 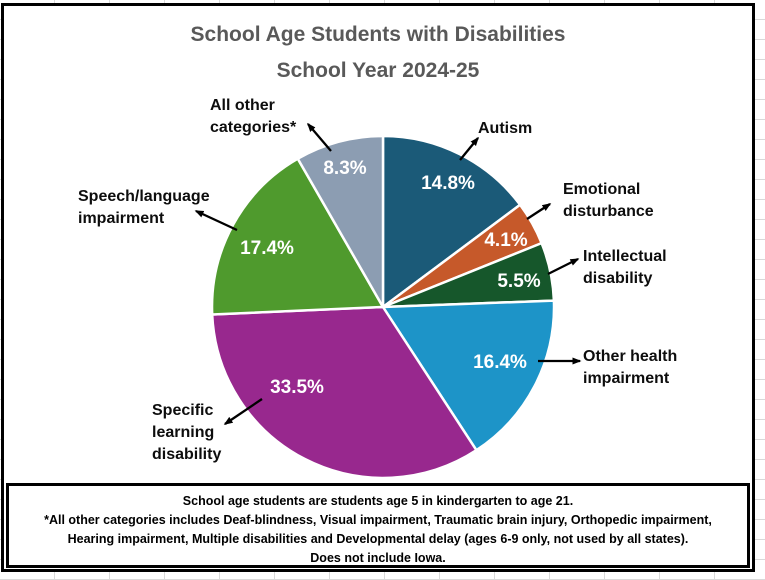 I want to click on chart-title-line2: School Year 2024-25, so click(x=378, y=70).